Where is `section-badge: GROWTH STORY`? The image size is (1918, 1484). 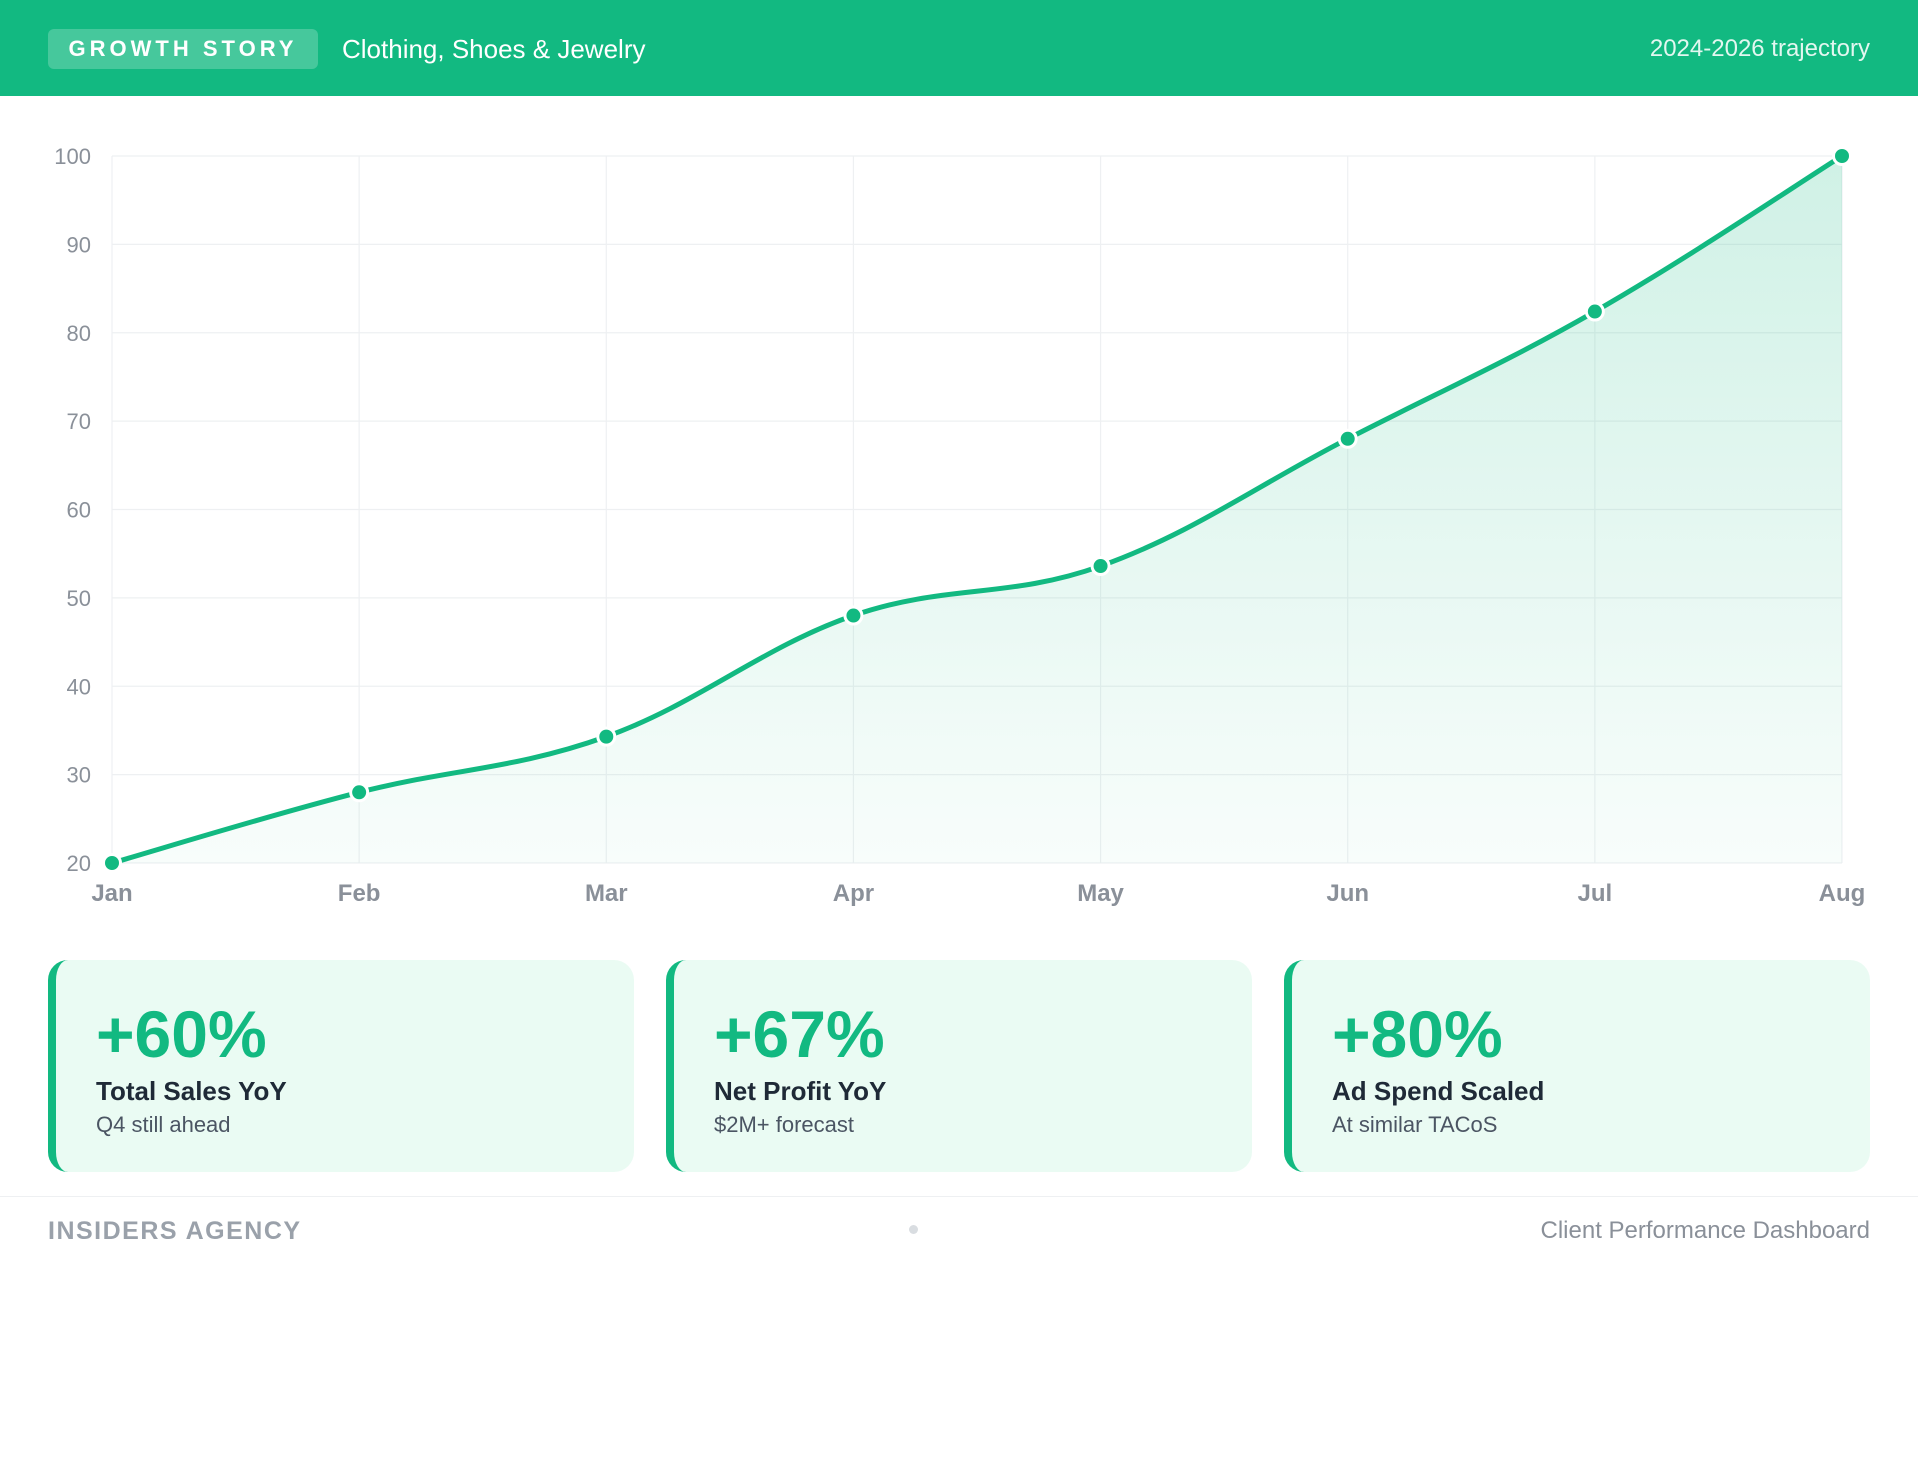 section-badge: GROWTH STORY is located at coordinates (183, 49).